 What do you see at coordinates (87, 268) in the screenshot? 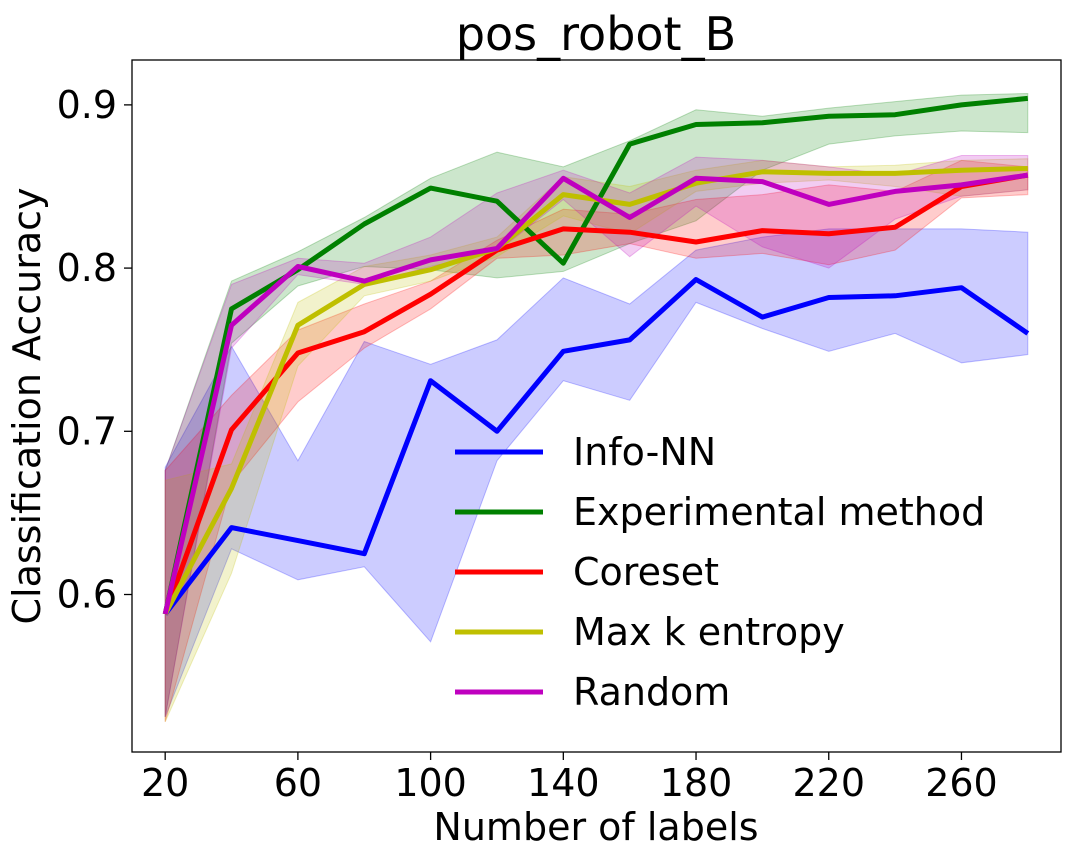
I see `y-tick-label: 0.8` at bounding box center [87, 268].